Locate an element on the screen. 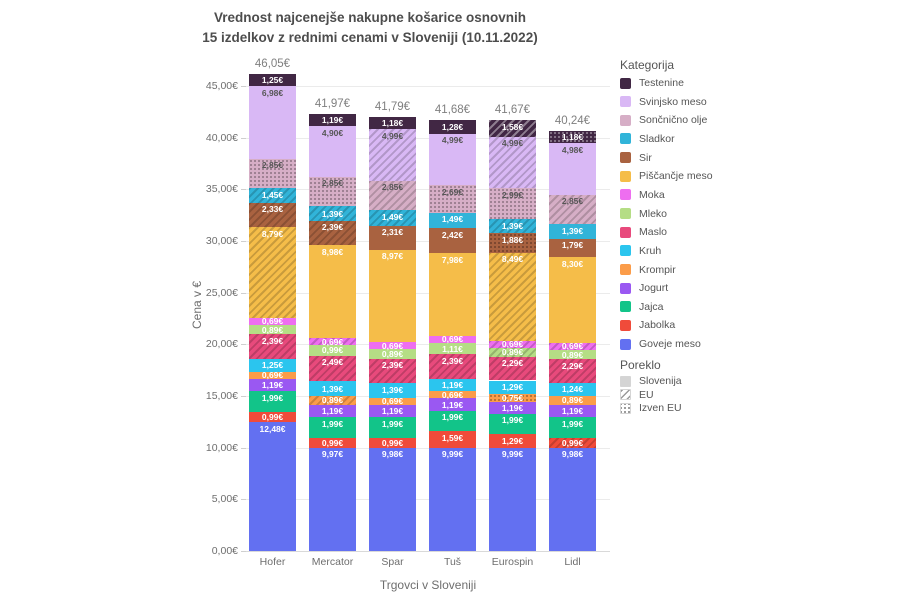 The width and height of the screenshot is (900, 600). segment-hofer-testenine is located at coordinates (272, 80).